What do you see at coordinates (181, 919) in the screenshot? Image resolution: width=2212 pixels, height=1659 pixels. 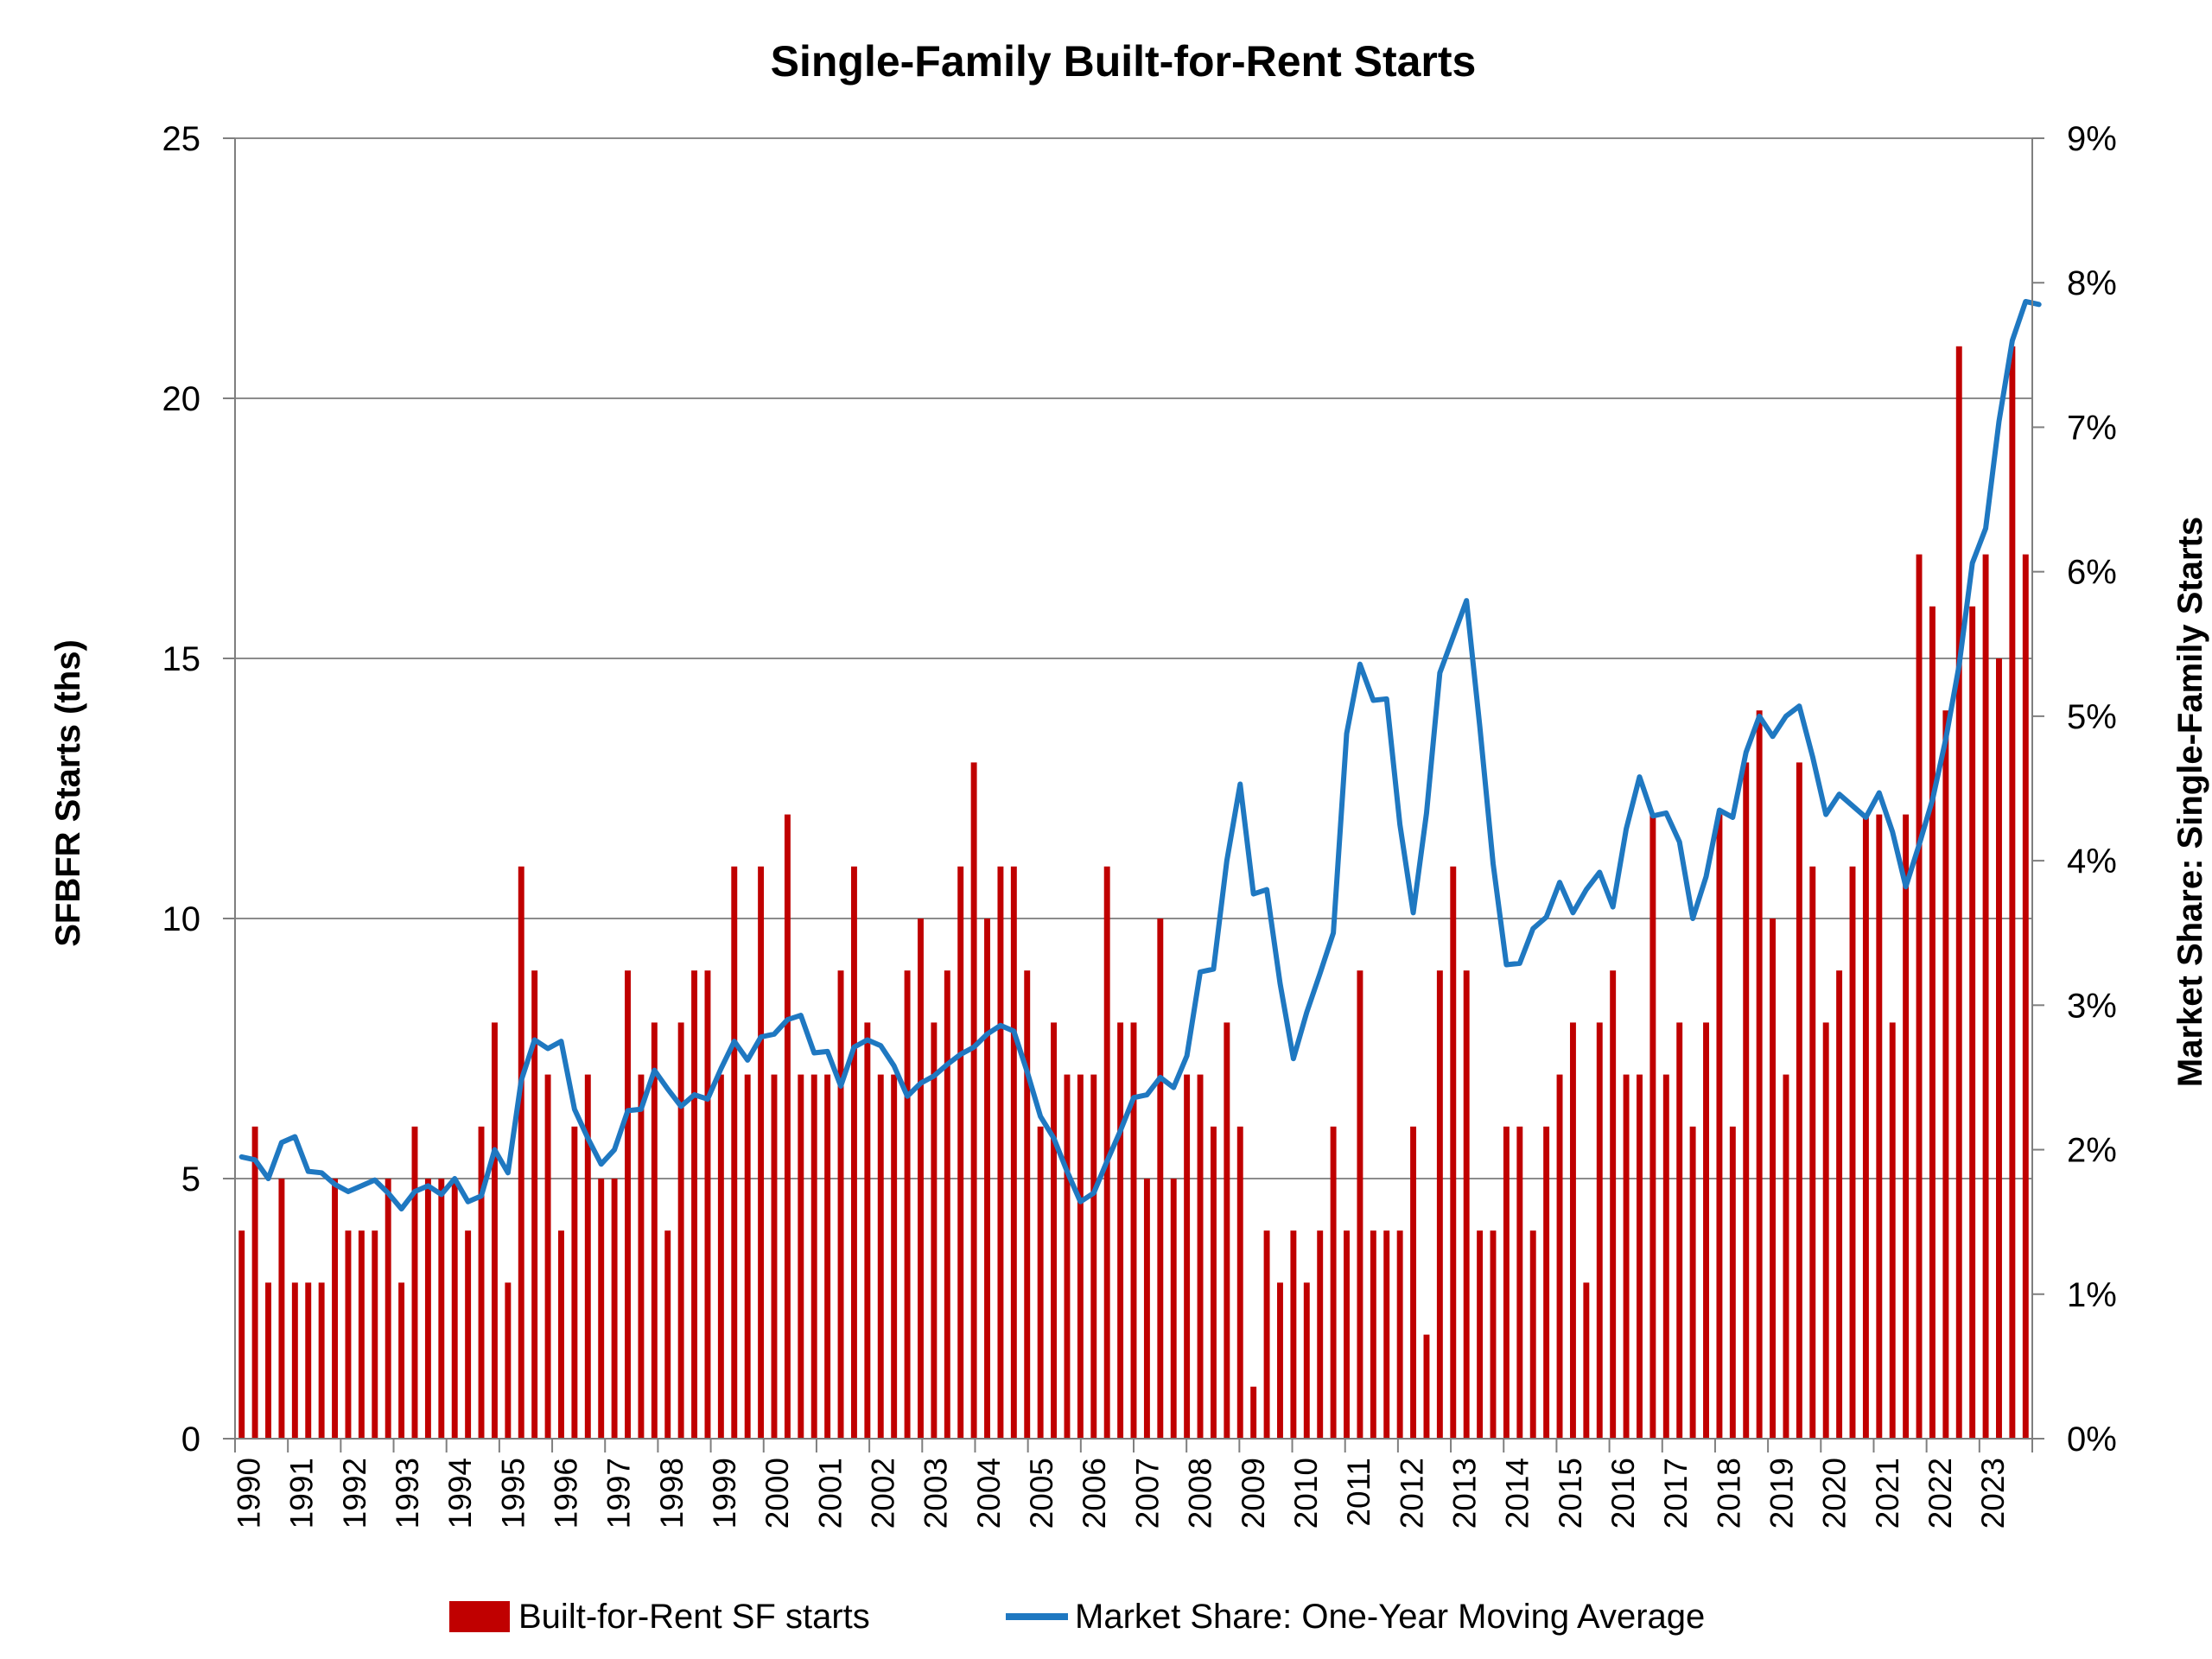 I see `left-tick-label-2: 10` at bounding box center [181, 919].